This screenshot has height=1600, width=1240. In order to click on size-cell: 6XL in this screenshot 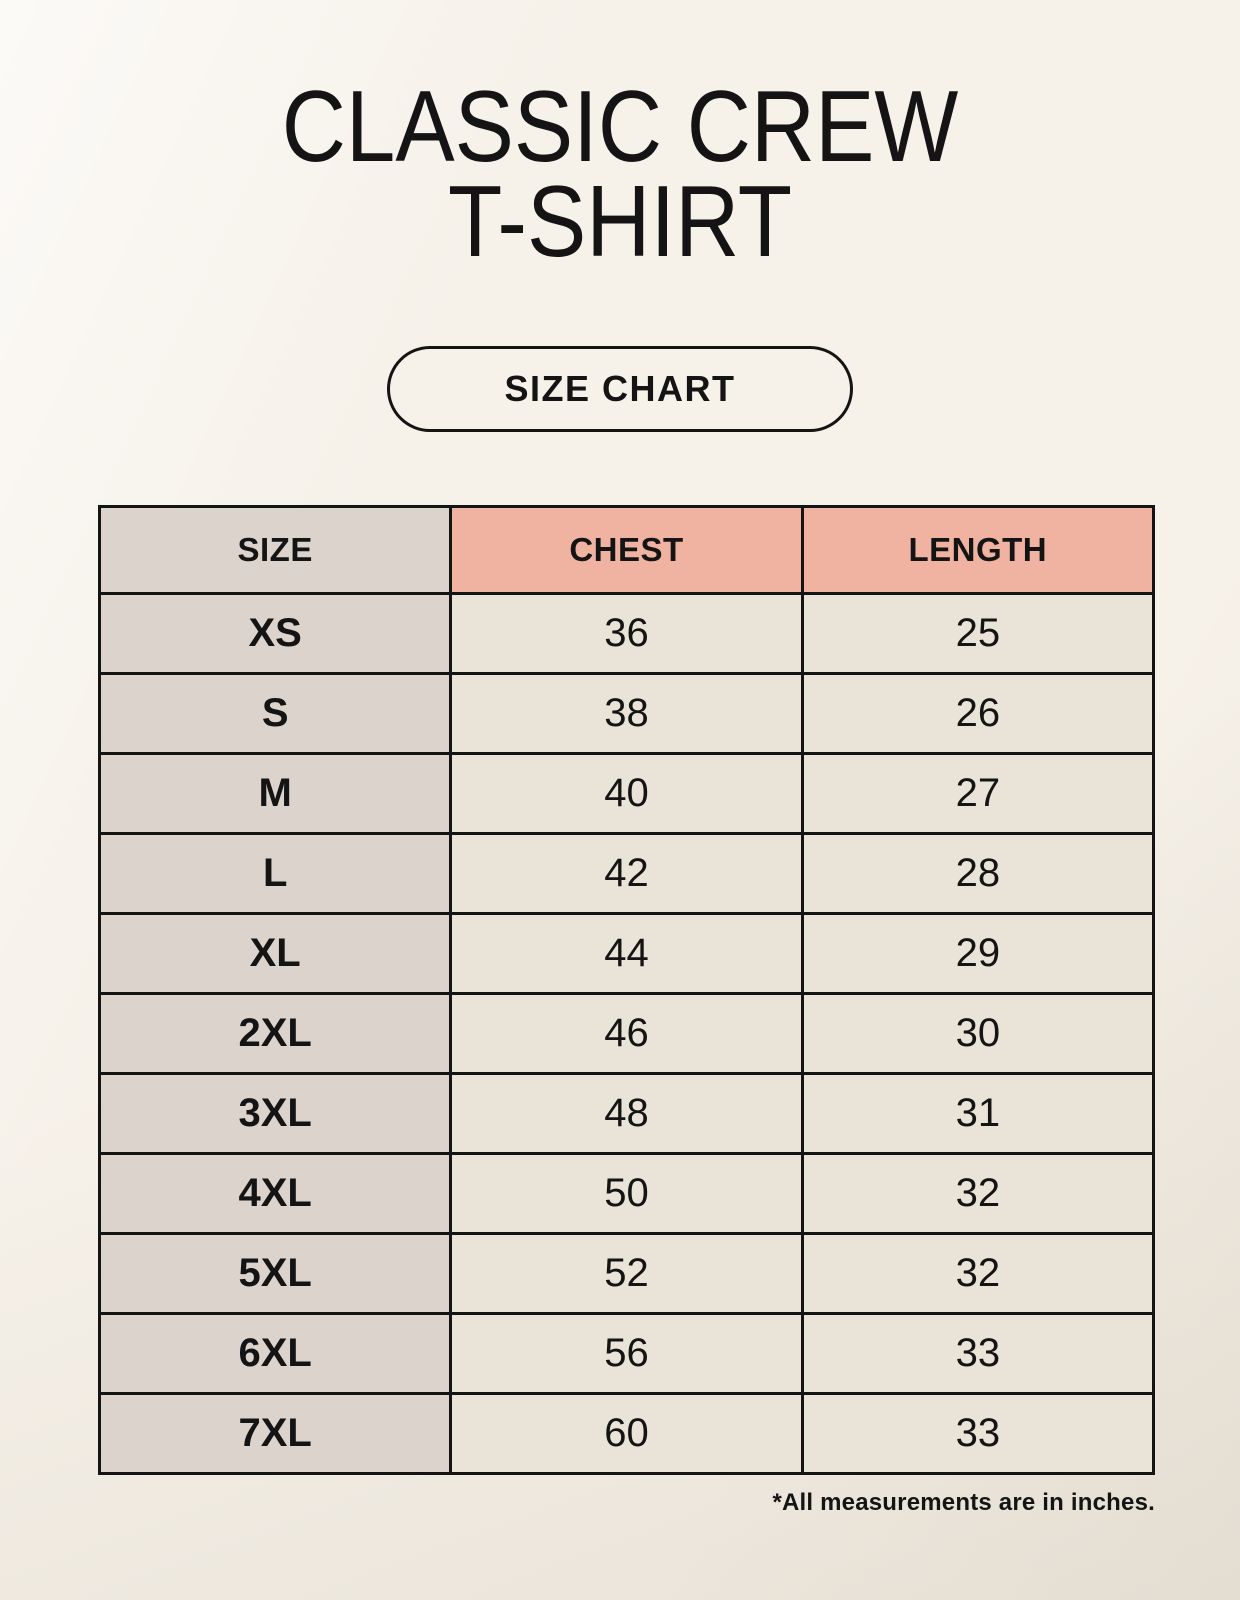, I will do `click(275, 1353)`.